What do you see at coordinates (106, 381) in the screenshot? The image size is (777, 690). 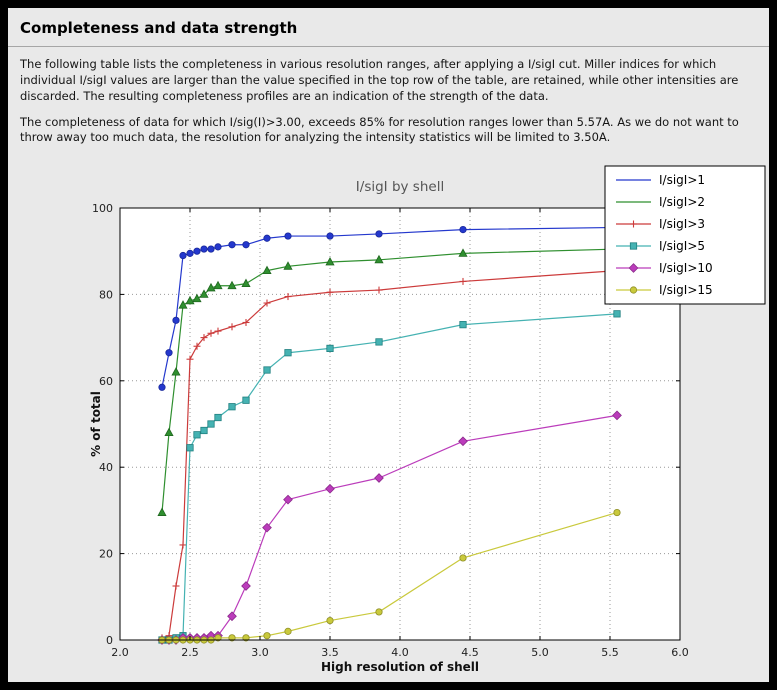 I see `y-tick-label: 60` at bounding box center [106, 381].